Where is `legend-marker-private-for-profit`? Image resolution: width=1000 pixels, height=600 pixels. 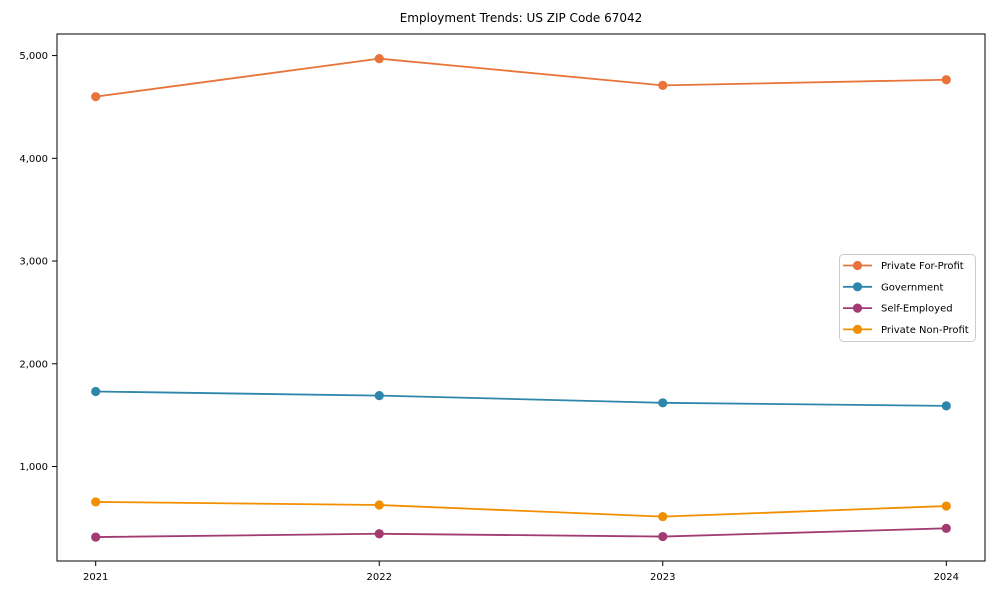 legend-marker-private-for-profit is located at coordinates (857, 265).